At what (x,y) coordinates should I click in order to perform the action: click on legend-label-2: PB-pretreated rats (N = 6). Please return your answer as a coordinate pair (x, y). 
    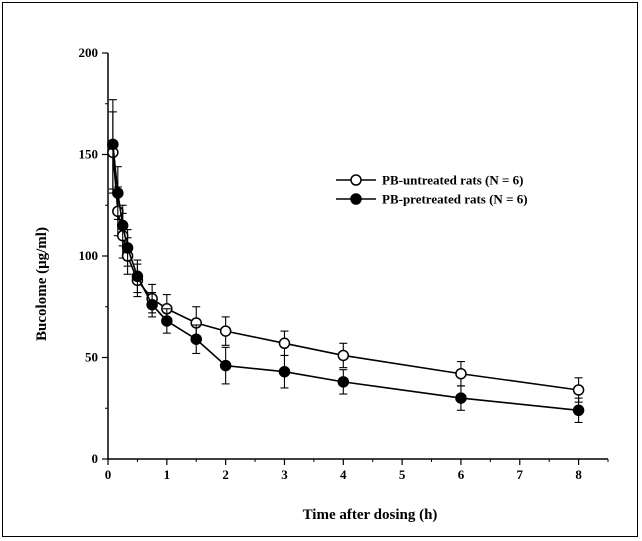
    Looking at the image, I should click on (455, 199).